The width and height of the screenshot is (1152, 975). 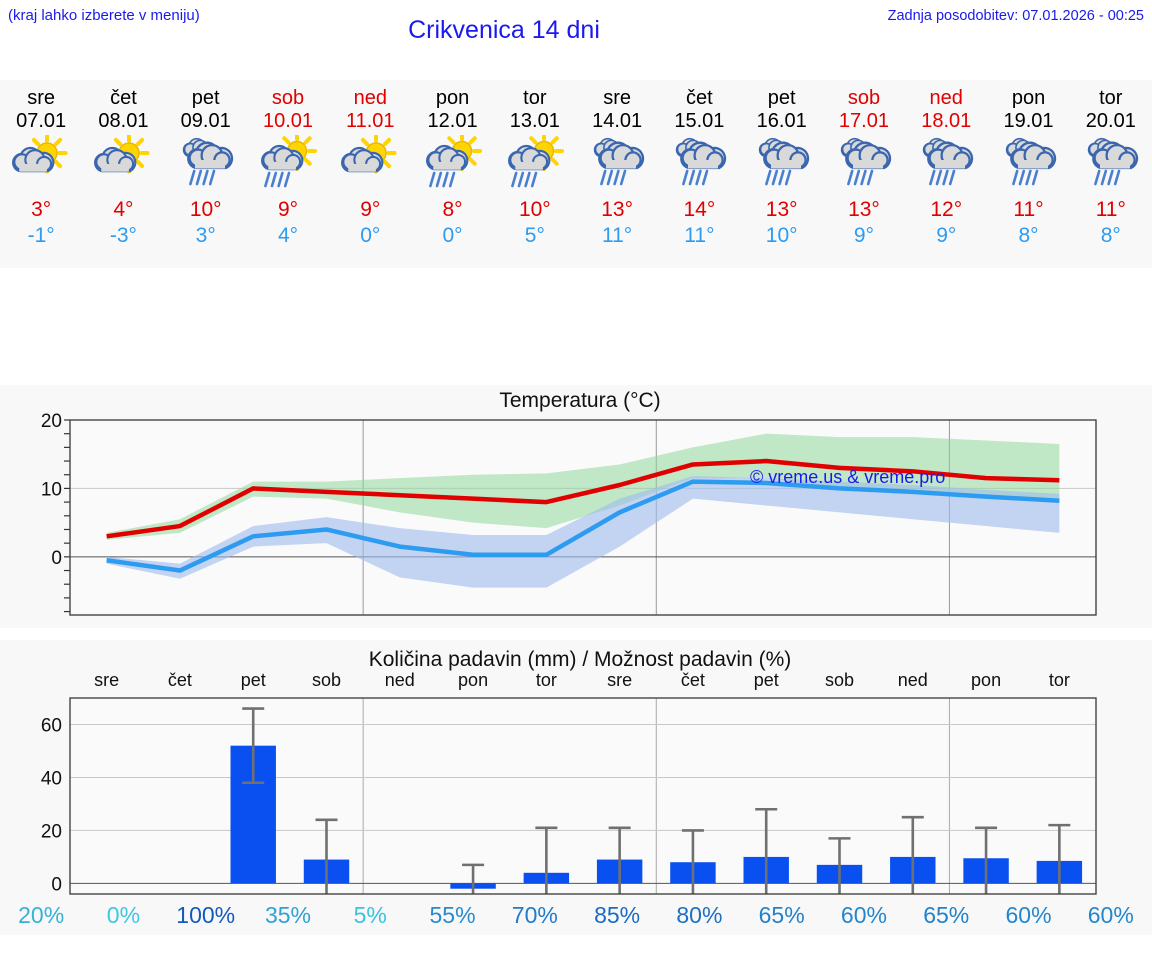 I want to click on day-column: pet 09.01 10° 3°, so click(x=206, y=174).